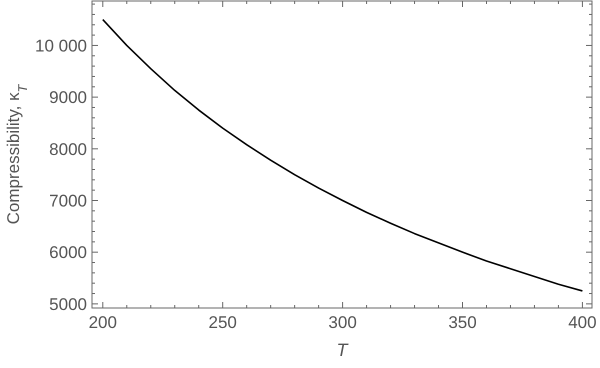 This screenshot has width=600, height=368. Describe the element at coordinates (343, 350) in the screenshot. I see `x-axis-title: T` at that location.